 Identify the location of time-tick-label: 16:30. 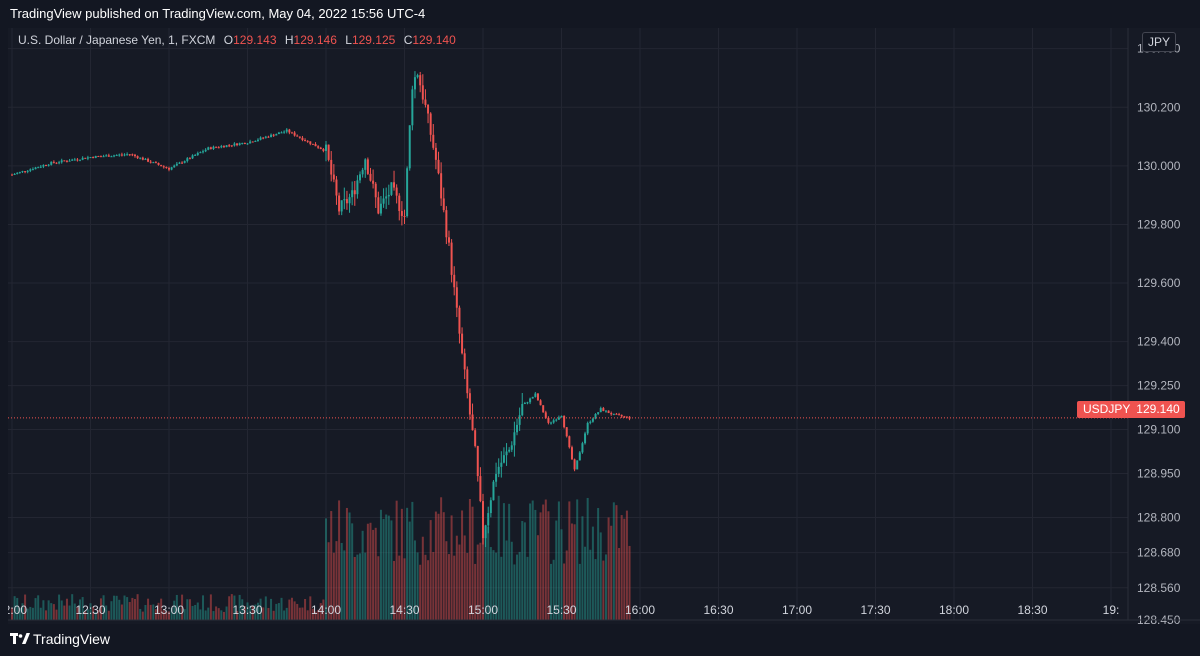
(718, 610).